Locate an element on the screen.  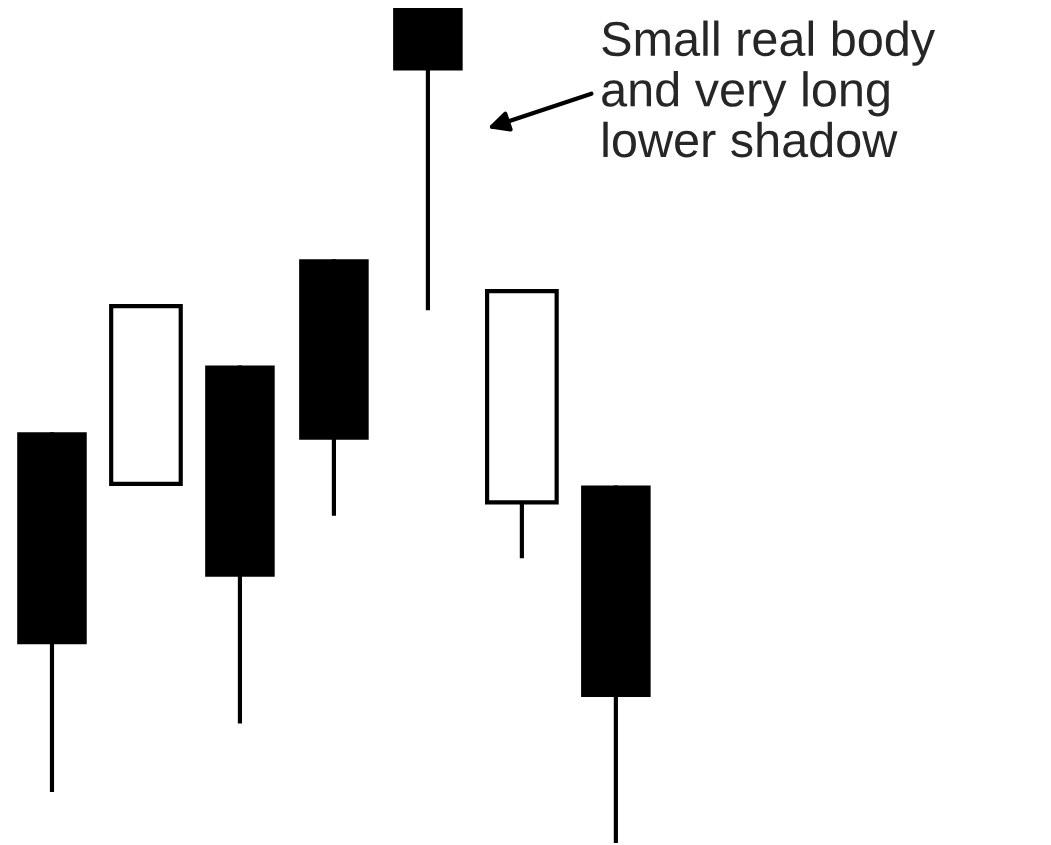
annotation: Small real body and very long lower shadow is located at coordinates (769, 89).